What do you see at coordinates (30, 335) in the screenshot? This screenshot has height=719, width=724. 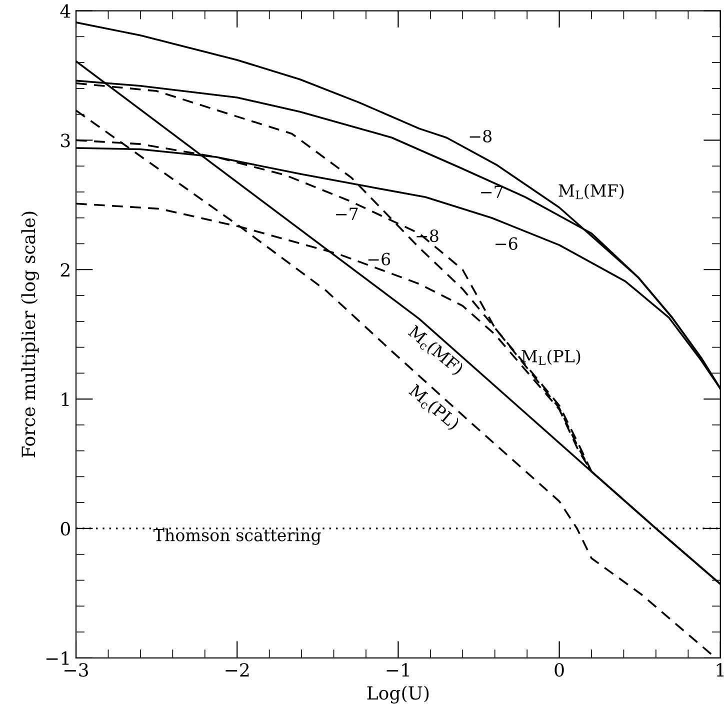 I see `y-axis-title: Force multiplier (log scale)` at bounding box center [30, 335].